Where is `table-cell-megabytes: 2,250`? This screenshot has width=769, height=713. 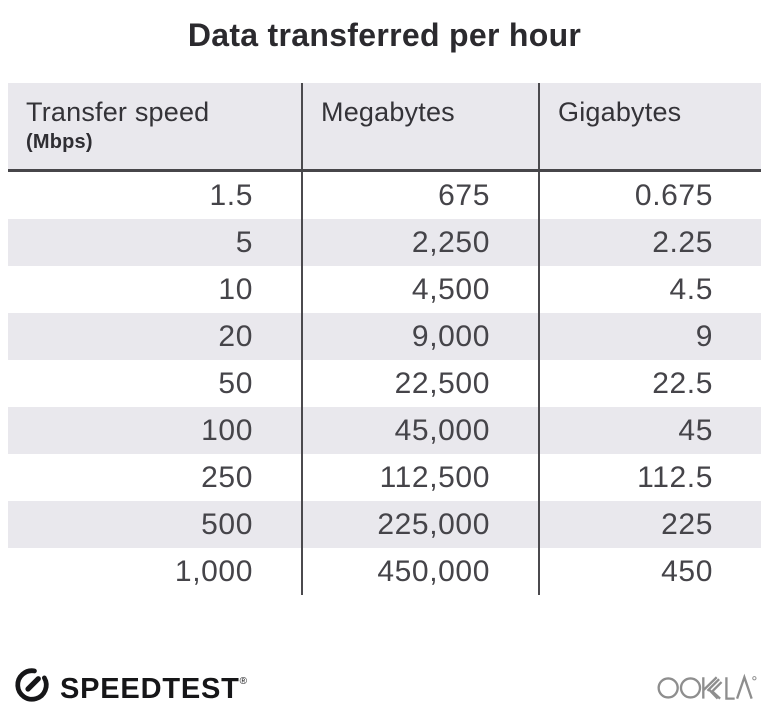
table-cell-megabytes: 2,250 is located at coordinates (421, 242).